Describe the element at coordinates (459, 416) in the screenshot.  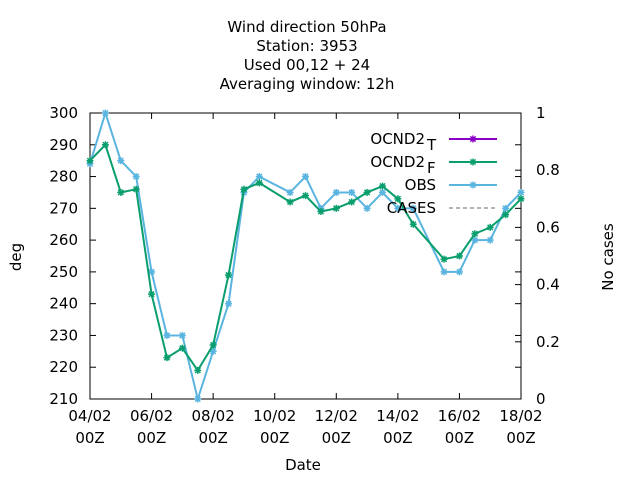
I see `x-tick-label: 16/02` at that location.